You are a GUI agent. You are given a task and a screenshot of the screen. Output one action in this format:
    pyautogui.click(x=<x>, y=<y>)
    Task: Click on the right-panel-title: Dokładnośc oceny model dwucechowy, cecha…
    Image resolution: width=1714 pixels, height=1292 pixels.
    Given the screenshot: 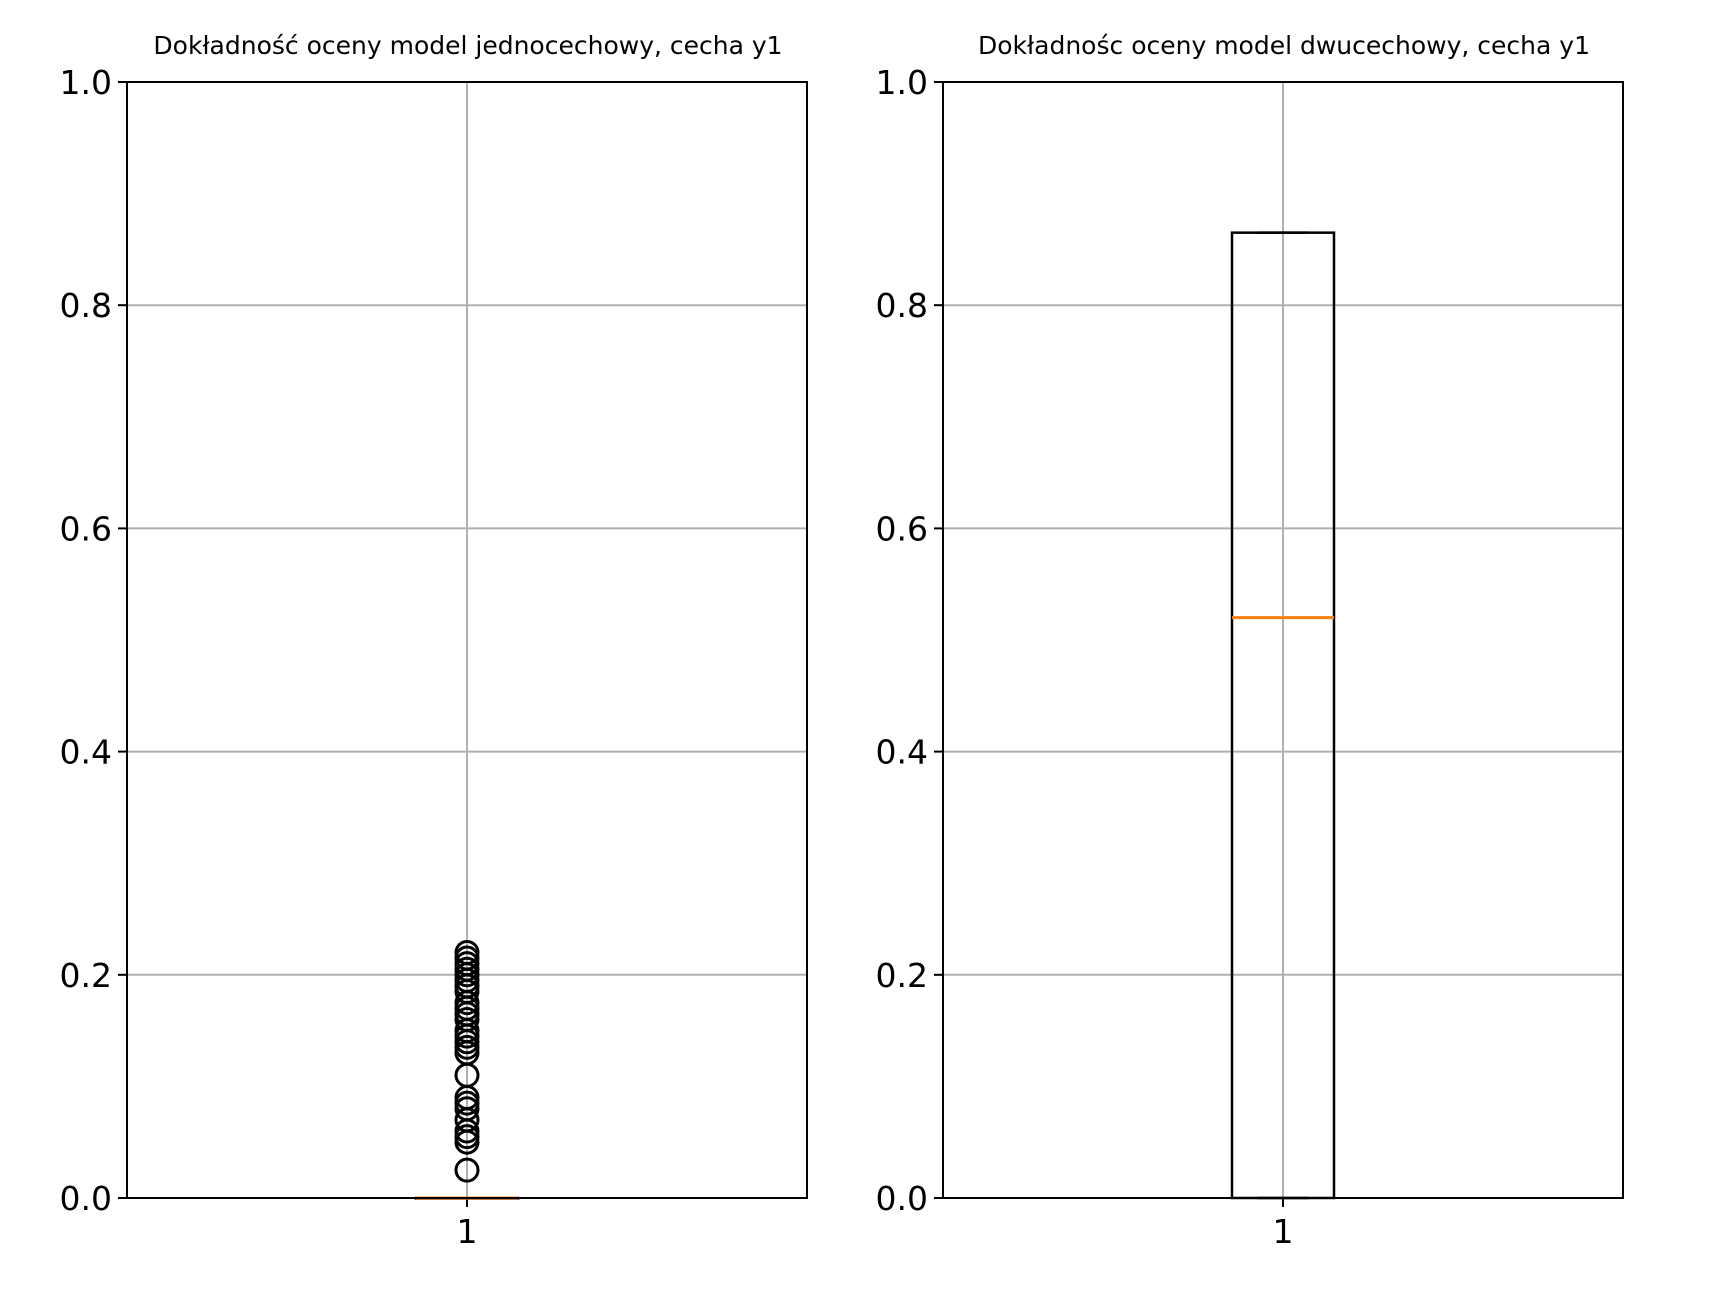 What is the action you would take?
    pyautogui.click(x=1284, y=45)
    